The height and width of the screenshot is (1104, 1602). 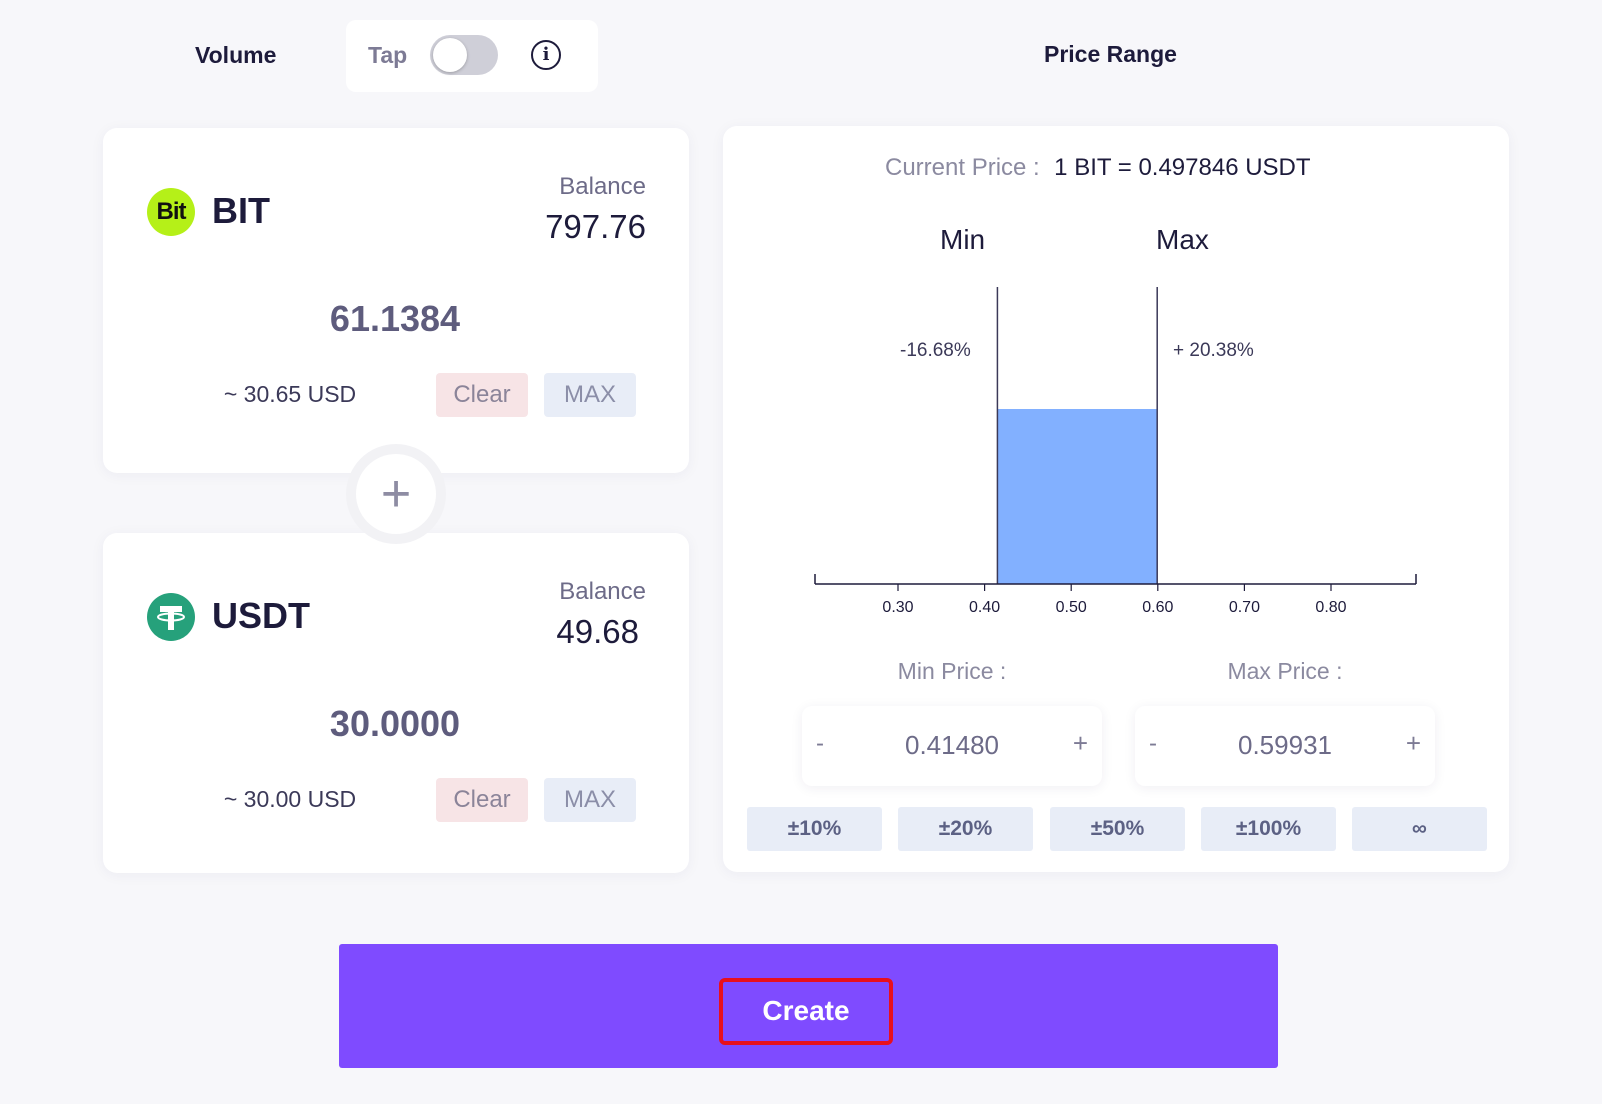 I want to click on max-price-decrement: -, so click(x=1153, y=743).